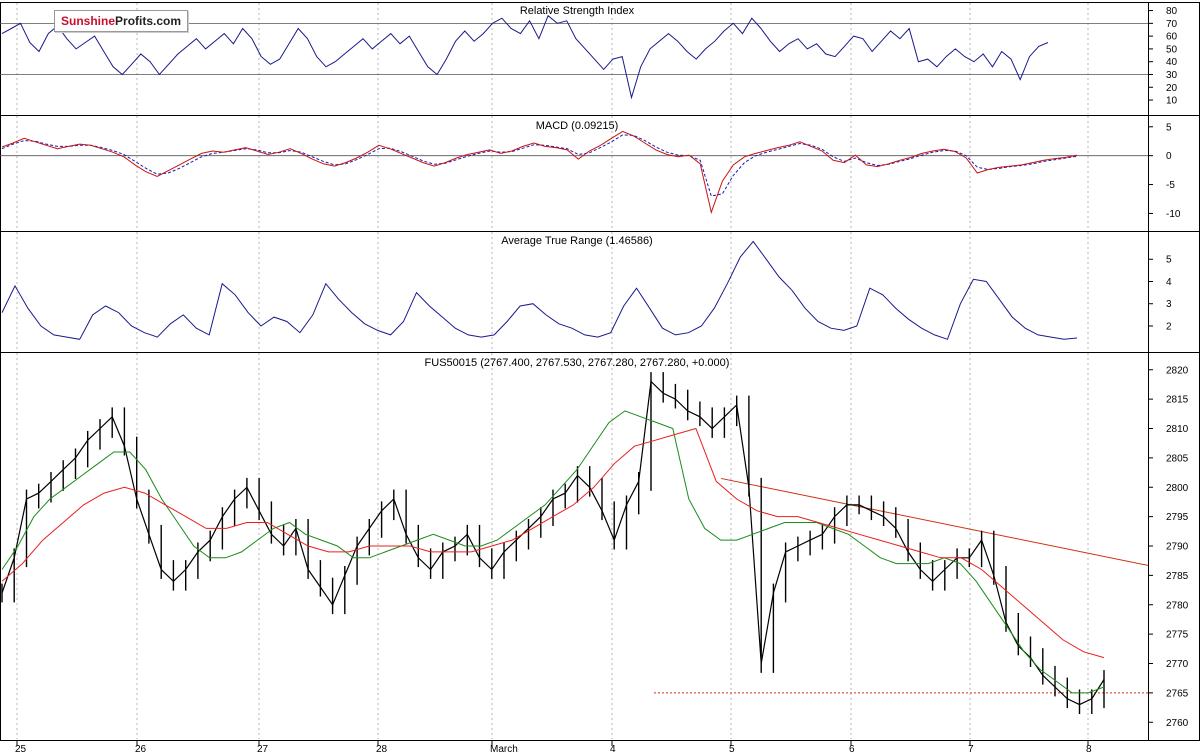 Image resolution: width=1200 pixels, height=756 pixels. I want to click on rsi-panel-title: Relative Strength Index, so click(577, 11).